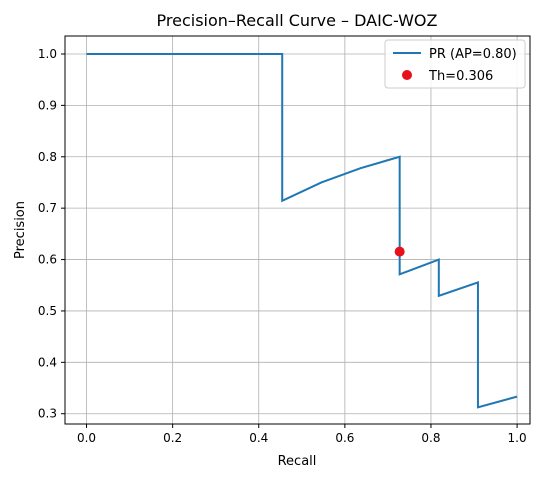 The width and height of the screenshot is (550, 479). What do you see at coordinates (297, 20) in the screenshot?
I see `chart-title: Precision–Recall Curve – DAIC-WOZ` at bounding box center [297, 20].